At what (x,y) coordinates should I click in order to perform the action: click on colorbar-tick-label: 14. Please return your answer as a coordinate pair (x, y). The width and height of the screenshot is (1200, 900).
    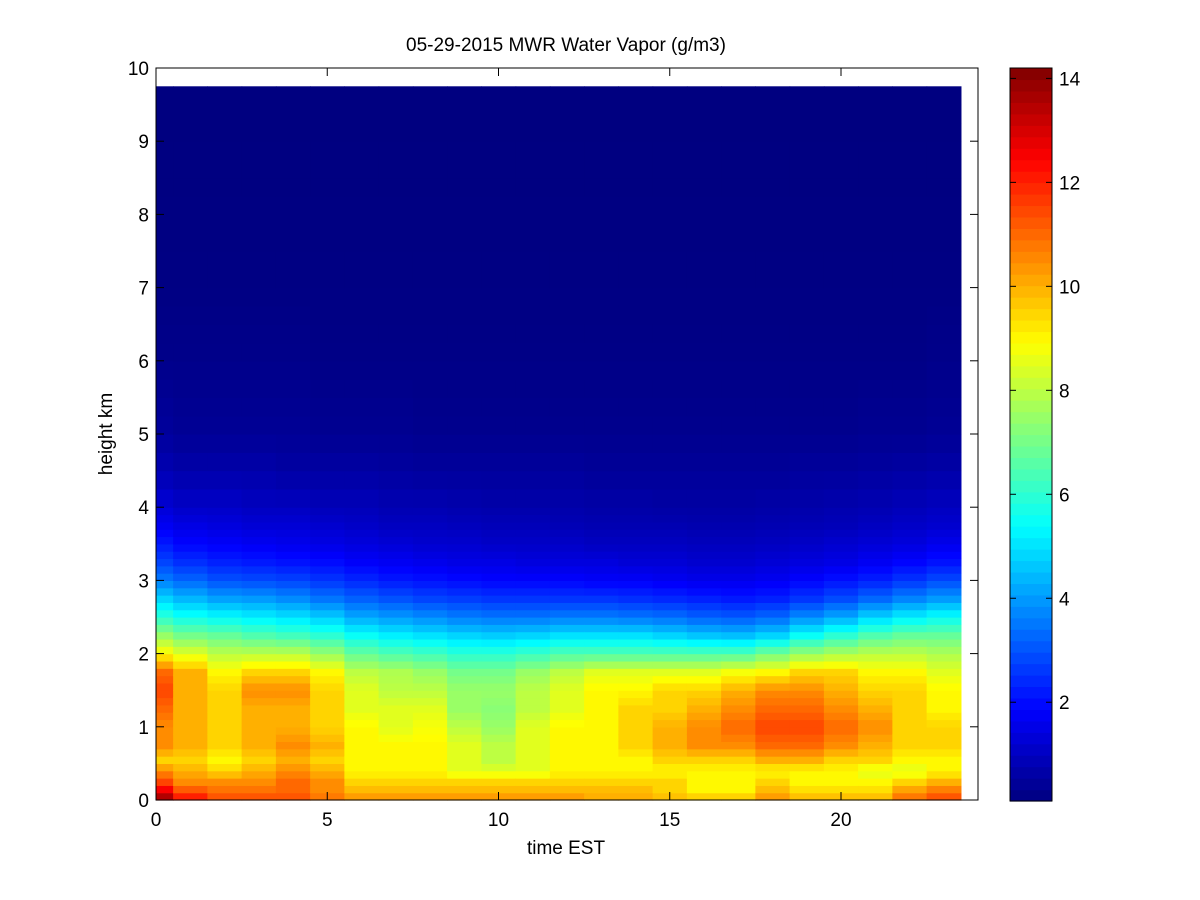
    Looking at the image, I should click on (1070, 79).